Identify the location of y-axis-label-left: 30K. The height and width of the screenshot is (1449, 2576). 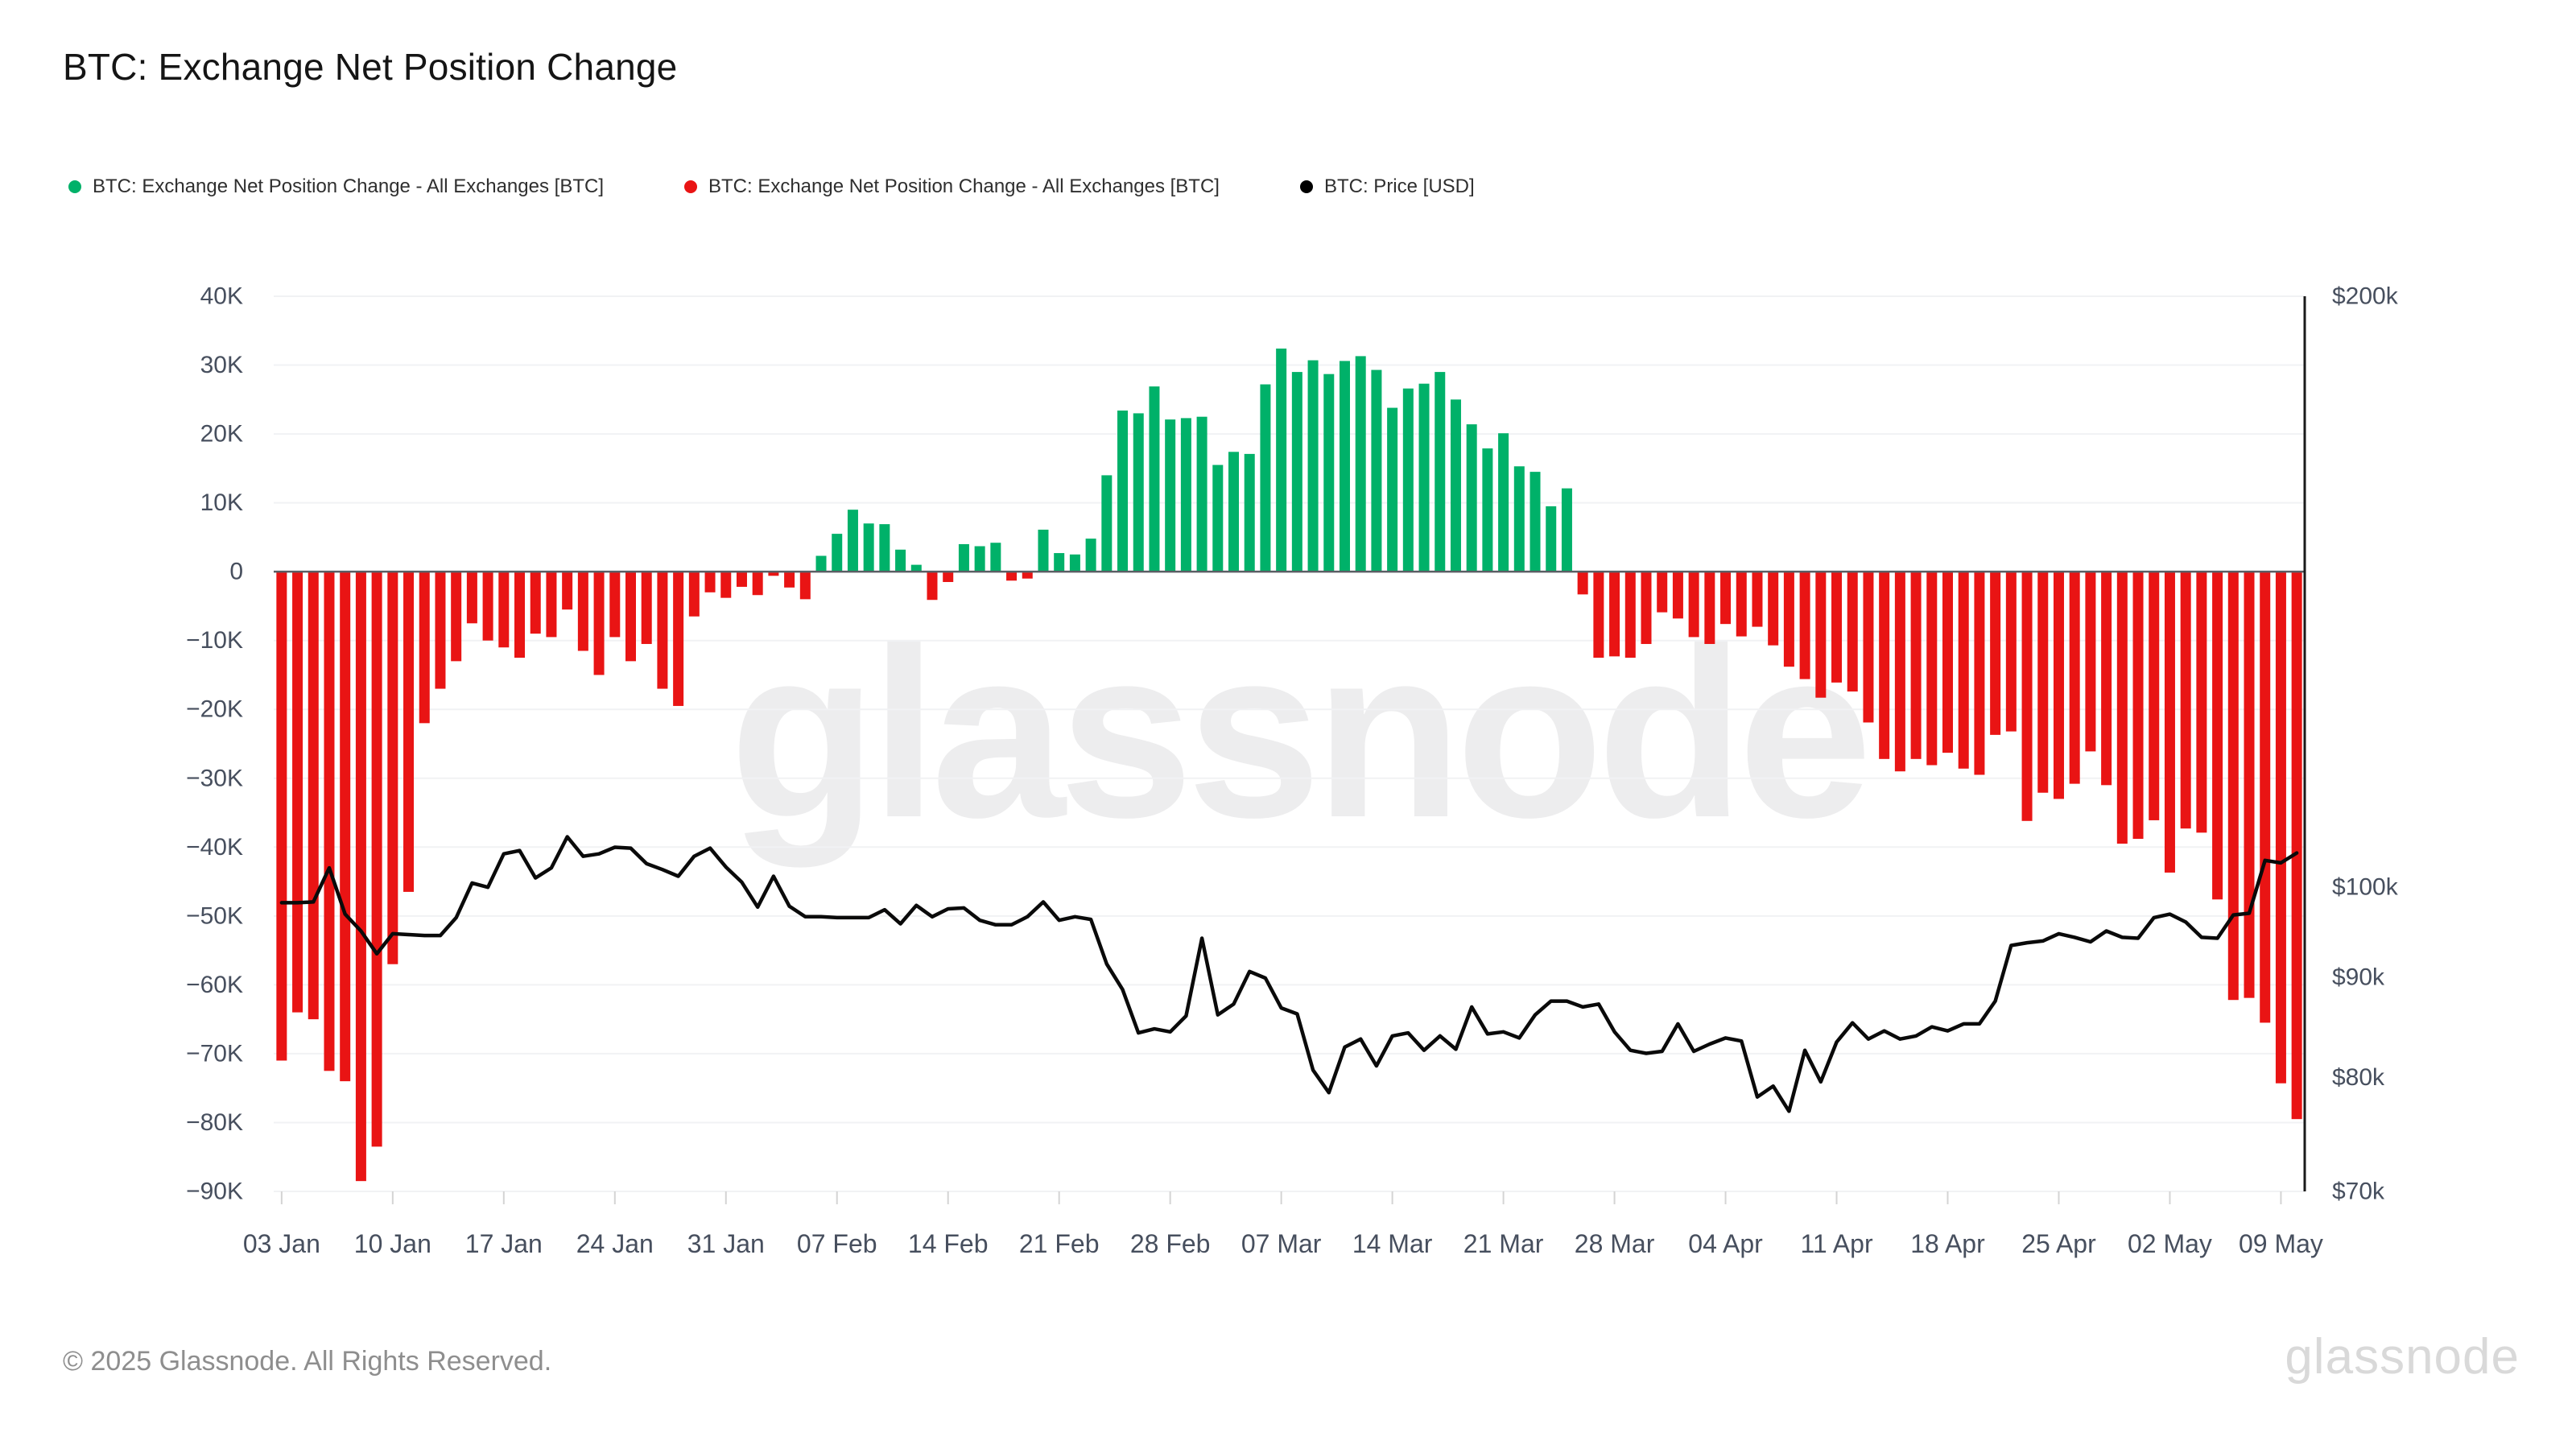
(221, 365).